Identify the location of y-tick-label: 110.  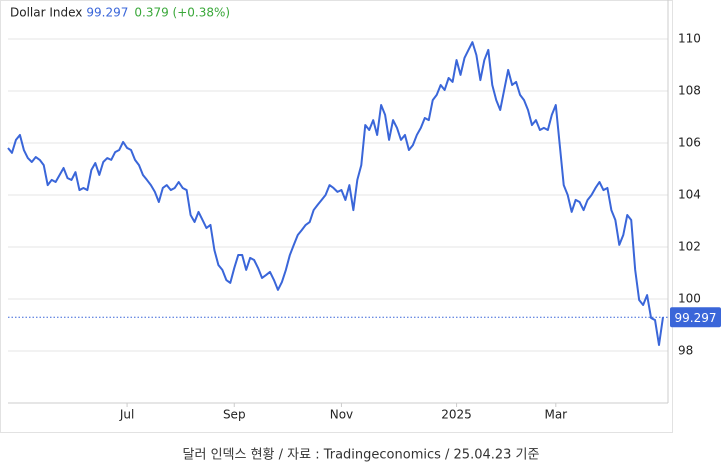
(689, 39).